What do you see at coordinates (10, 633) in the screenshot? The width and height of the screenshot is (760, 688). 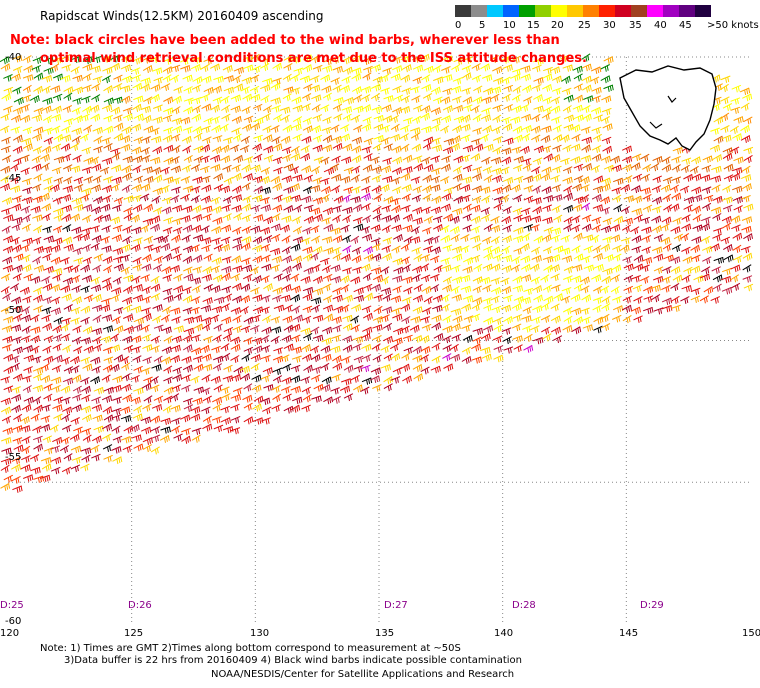 I see `longitude-label: 120` at bounding box center [10, 633].